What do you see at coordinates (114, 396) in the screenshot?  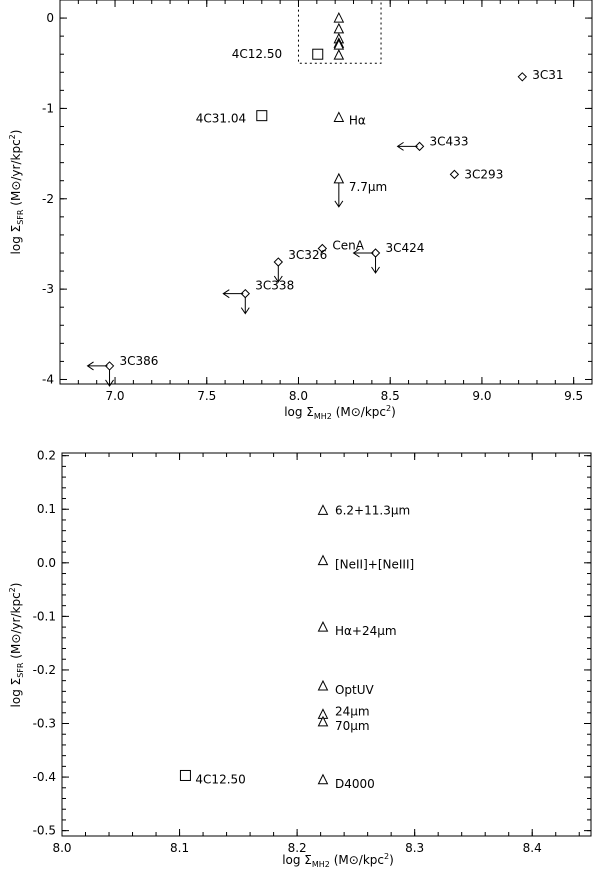 I see `top-x-tick-label: 7.0` at bounding box center [114, 396].